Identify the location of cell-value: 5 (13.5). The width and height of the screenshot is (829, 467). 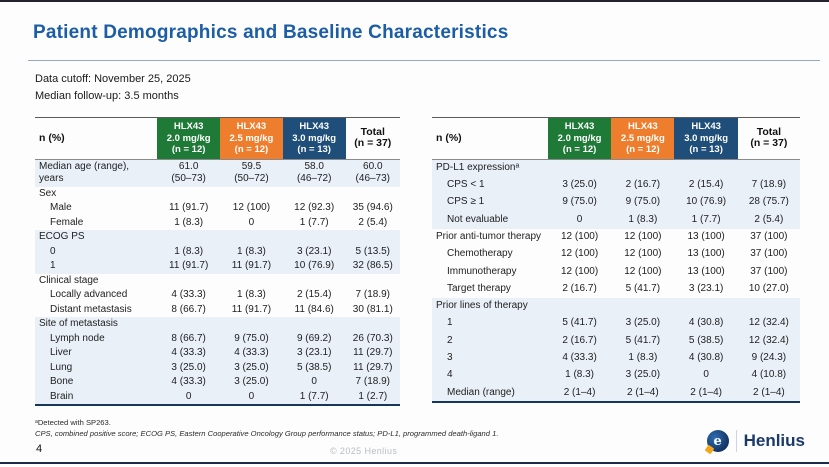
(373, 251).